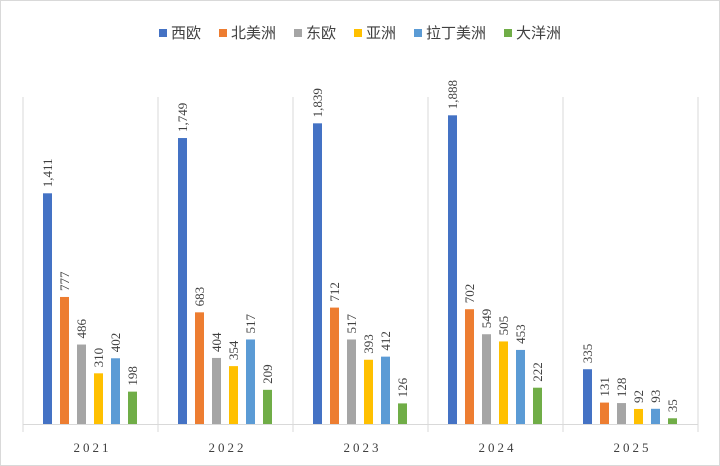  I want to click on data-label: 549, so click(486, 319).